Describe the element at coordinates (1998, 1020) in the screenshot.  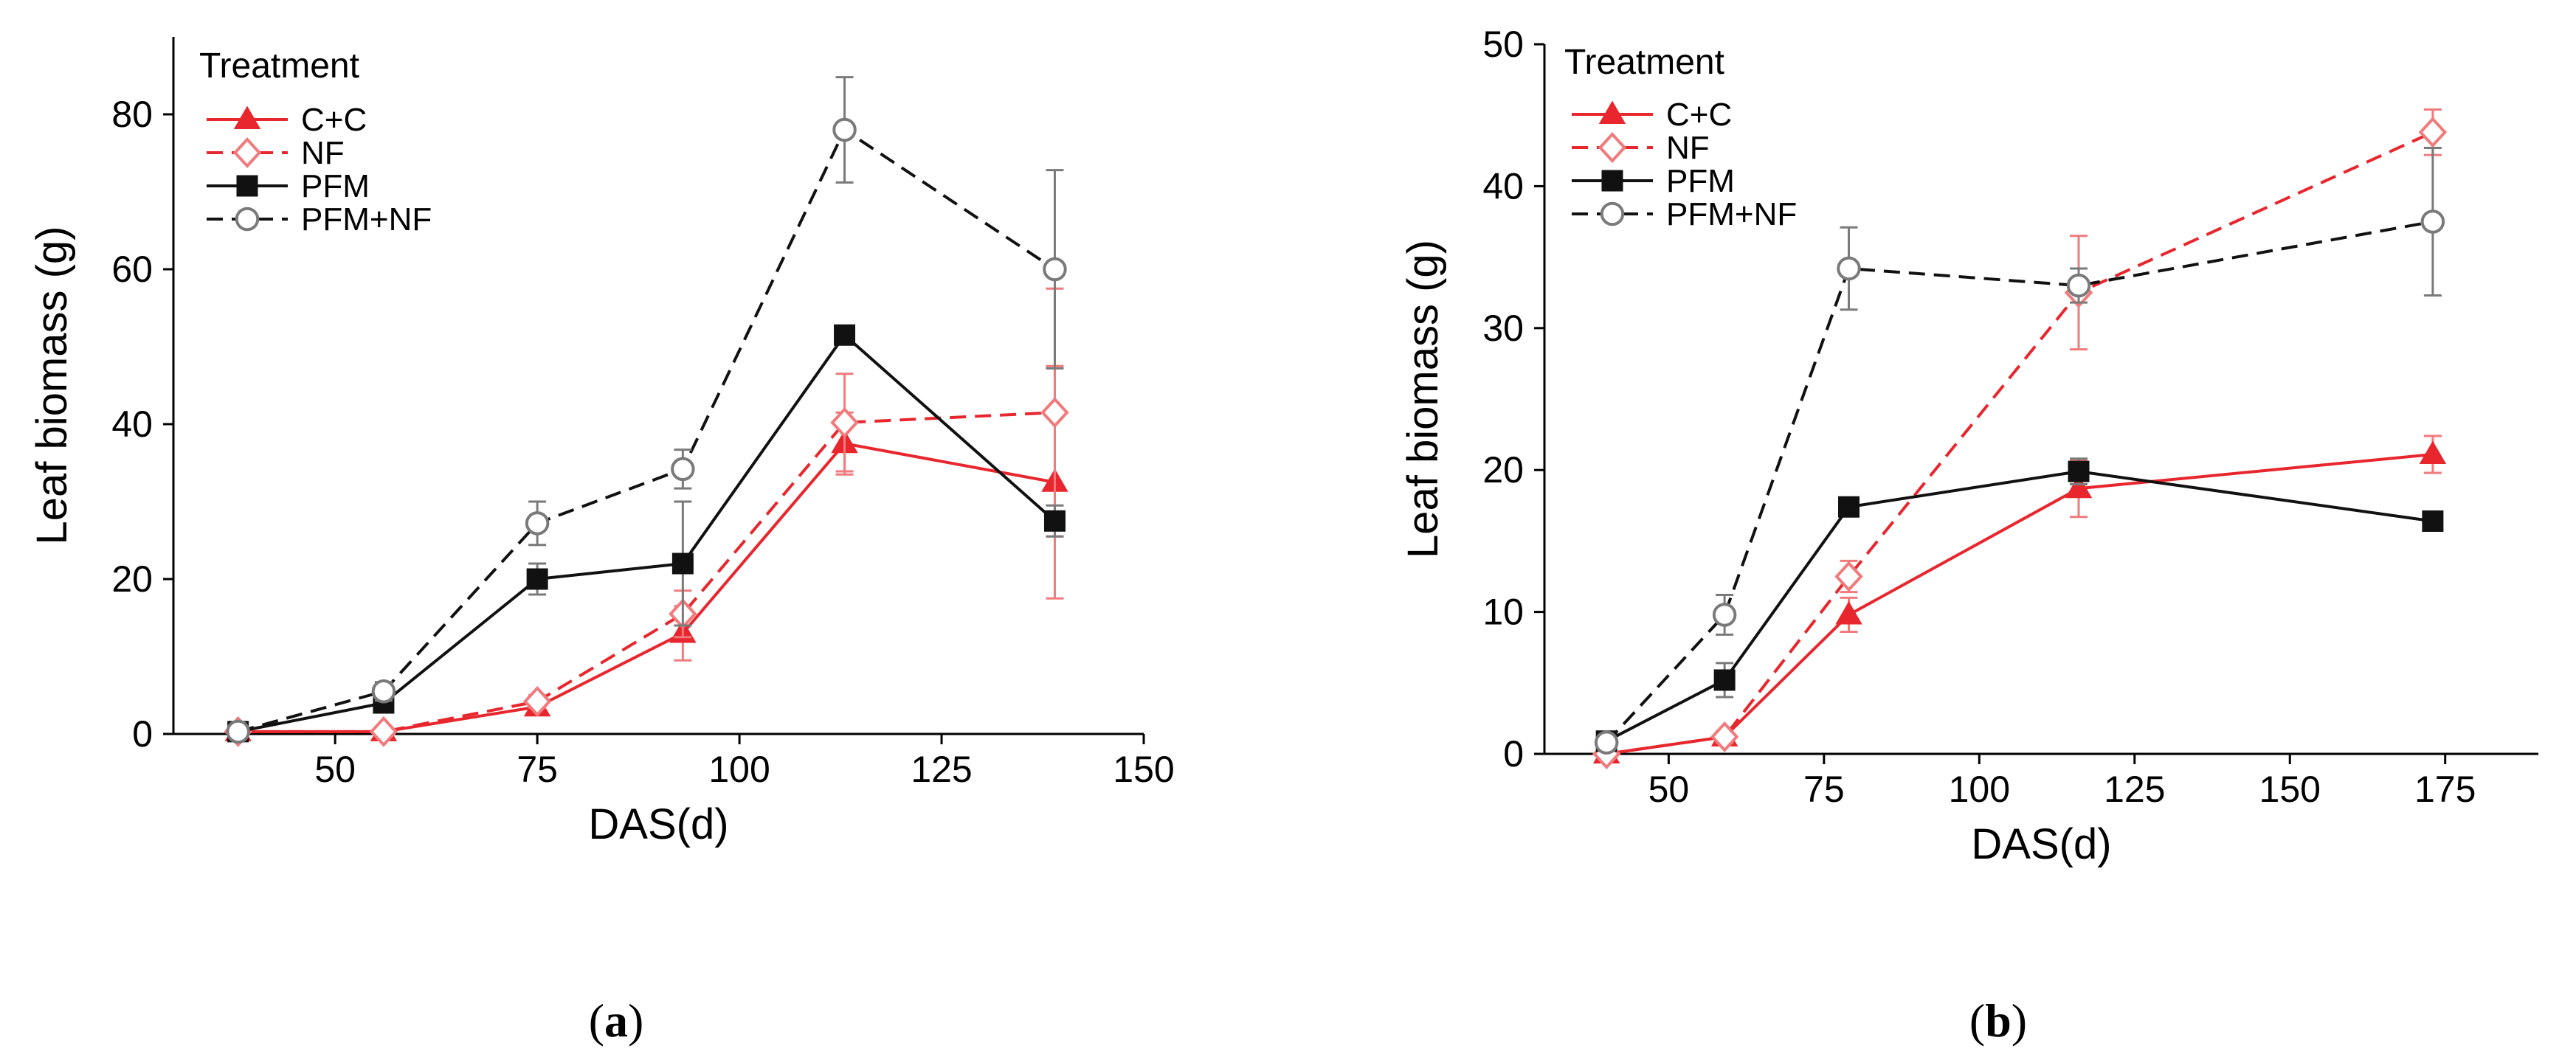
I see `panel-label-b: (b)` at that location.